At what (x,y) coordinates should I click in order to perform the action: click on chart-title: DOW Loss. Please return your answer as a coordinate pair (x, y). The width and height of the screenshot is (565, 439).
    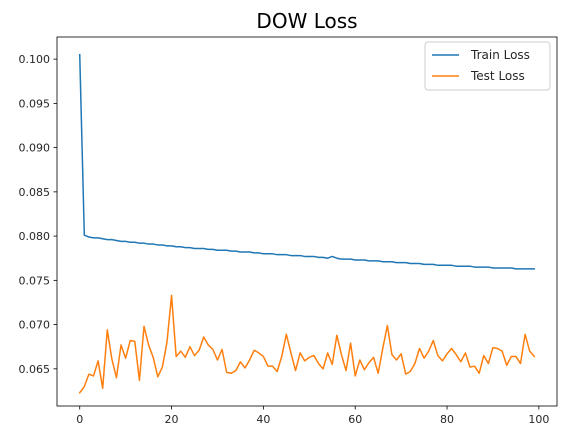
    Looking at the image, I should click on (306, 21).